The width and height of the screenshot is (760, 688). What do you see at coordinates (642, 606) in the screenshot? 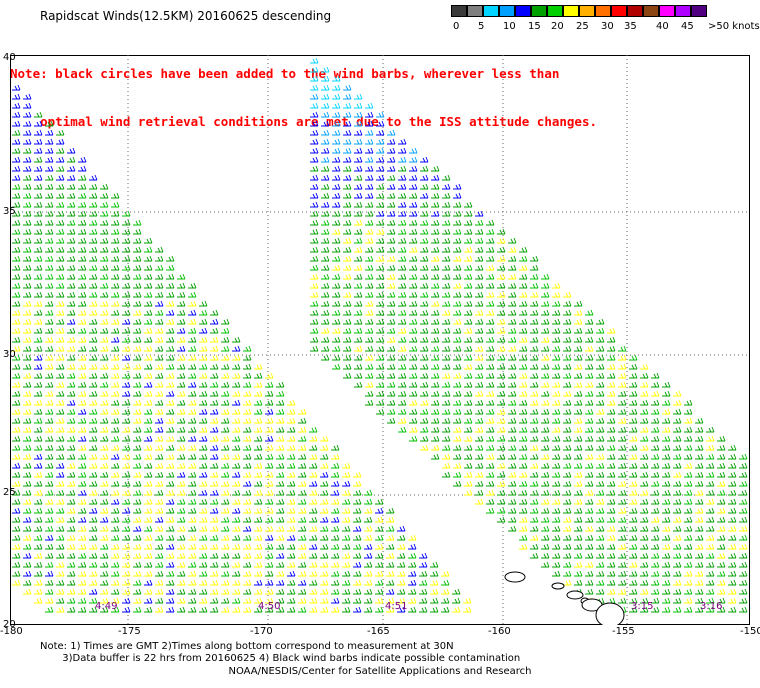
I see `pass-time-label: 3:15` at bounding box center [642, 606].